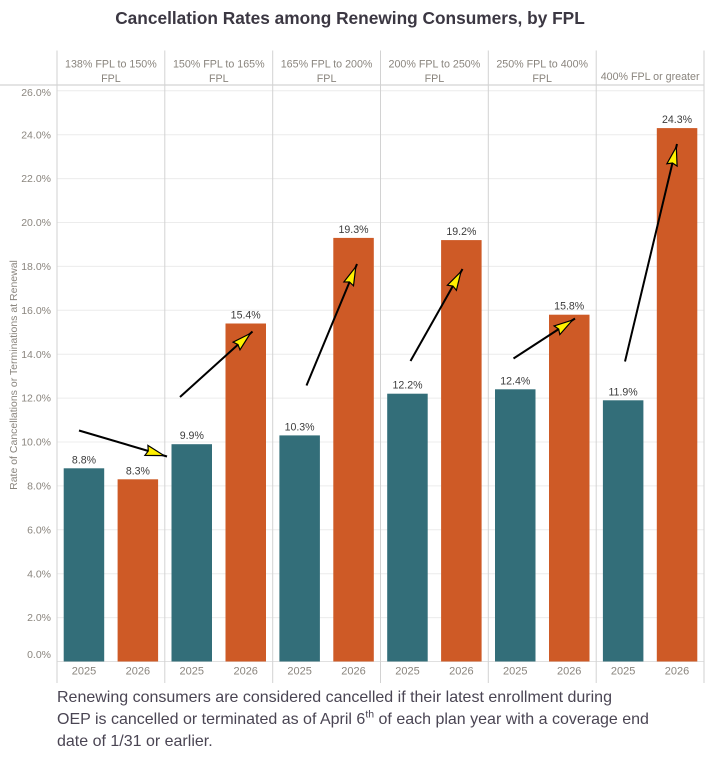 The height and width of the screenshot is (757, 717). What do you see at coordinates (36, 355) in the screenshot?
I see `svg-text: 14.0%` at bounding box center [36, 355].